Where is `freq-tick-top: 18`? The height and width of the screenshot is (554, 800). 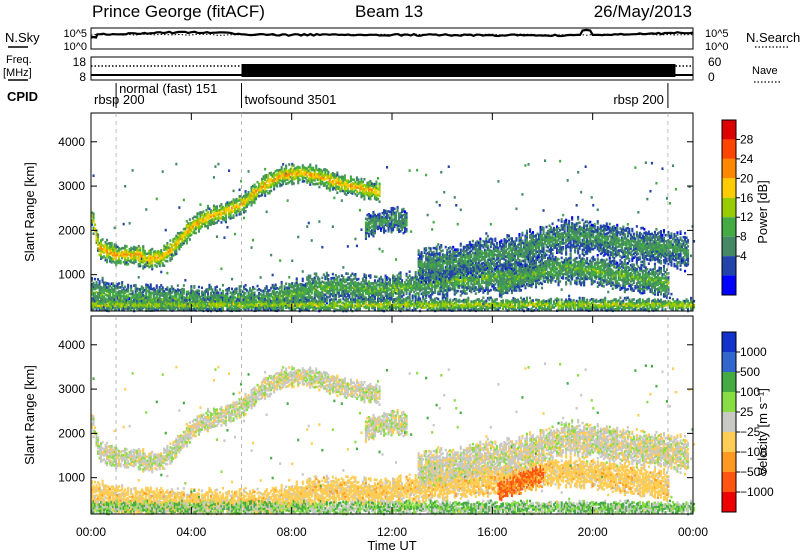 freq-tick-top: 18 is located at coordinates (80, 62).